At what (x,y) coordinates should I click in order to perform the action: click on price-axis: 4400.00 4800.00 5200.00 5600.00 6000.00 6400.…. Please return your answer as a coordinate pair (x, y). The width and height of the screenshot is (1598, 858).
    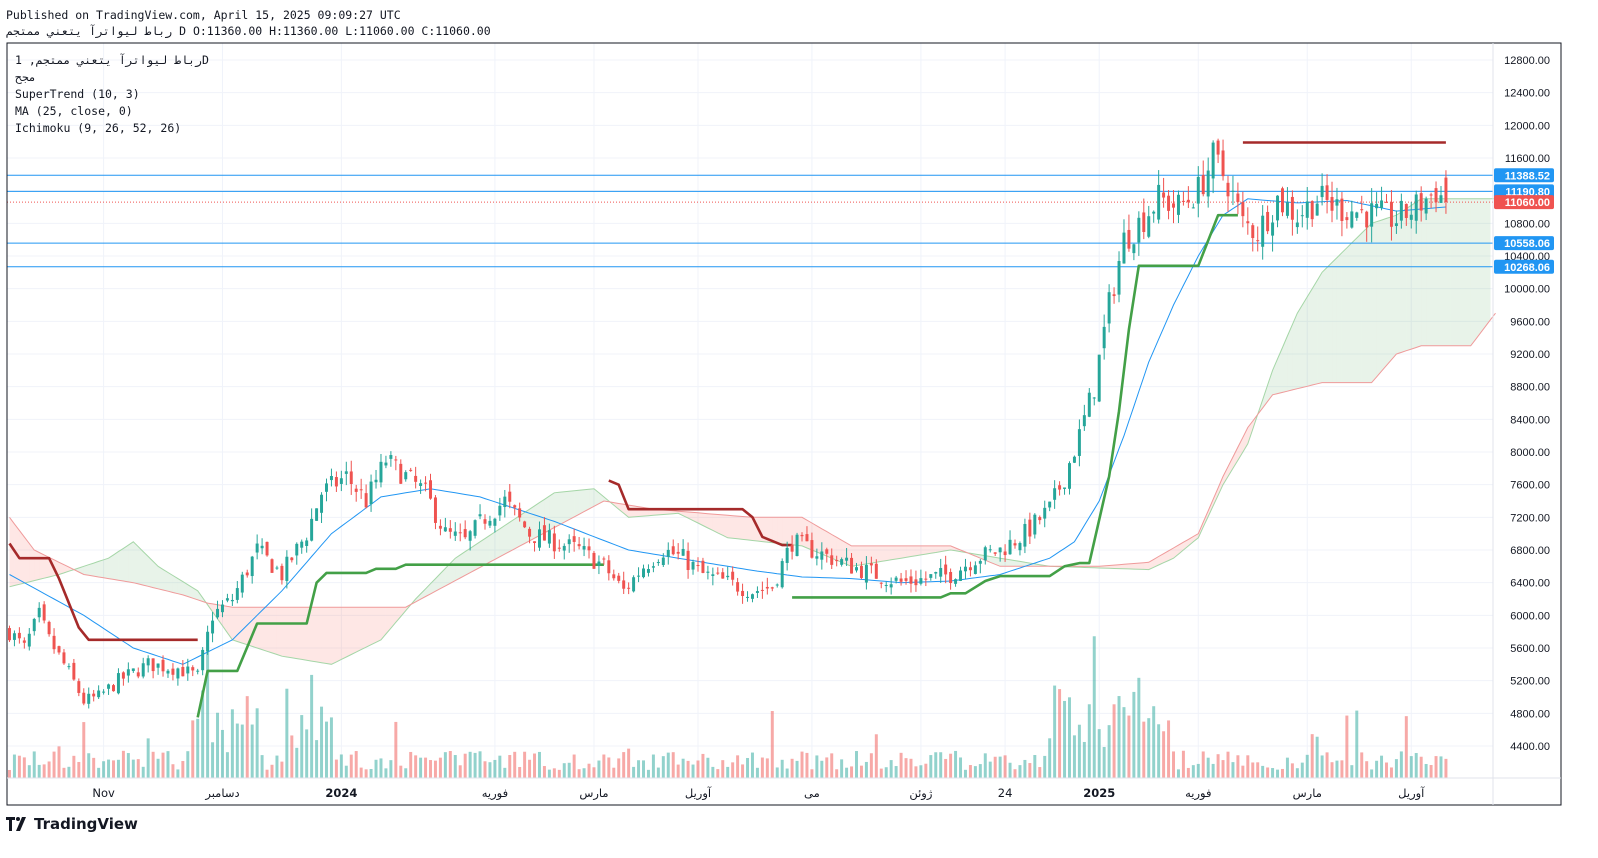
    Looking at the image, I should click on (1527, 404).